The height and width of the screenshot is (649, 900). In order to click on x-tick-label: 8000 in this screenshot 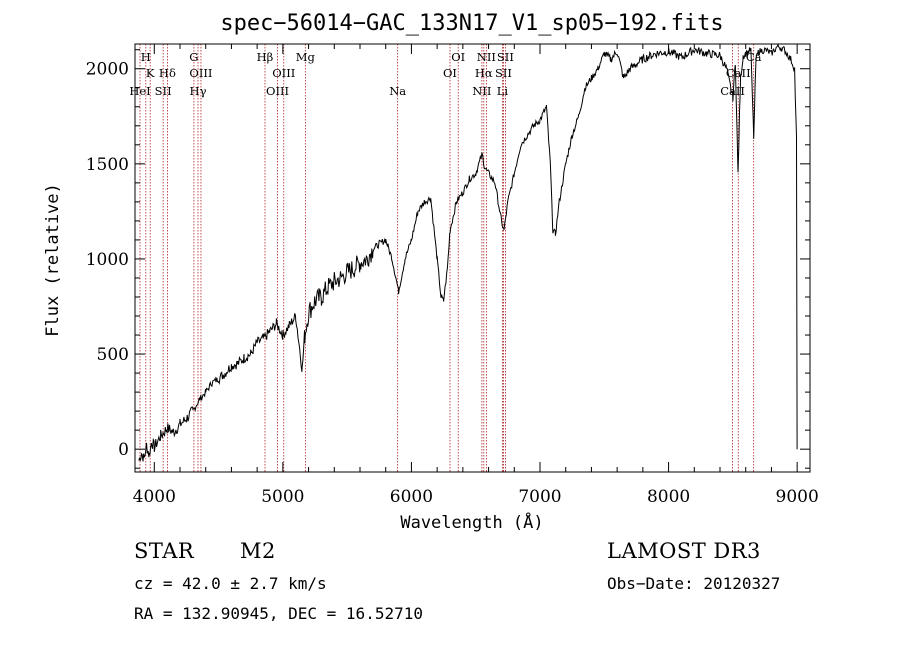, I will do `click(668, 497)`.